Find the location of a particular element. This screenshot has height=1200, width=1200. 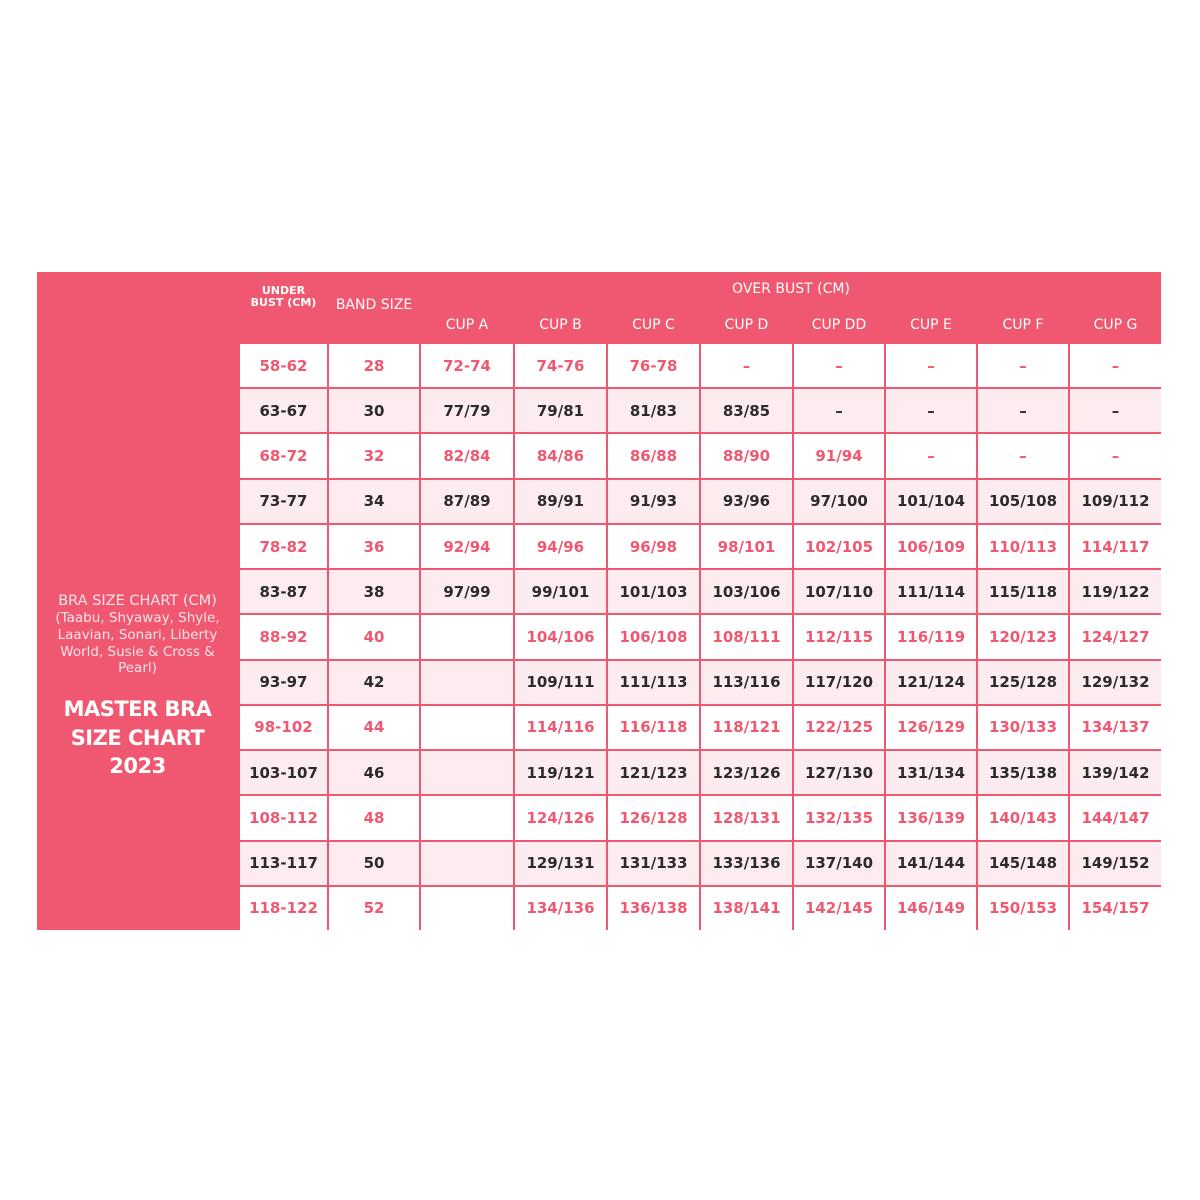

band-size-cell: 30 is located at coordinates (374, 411).